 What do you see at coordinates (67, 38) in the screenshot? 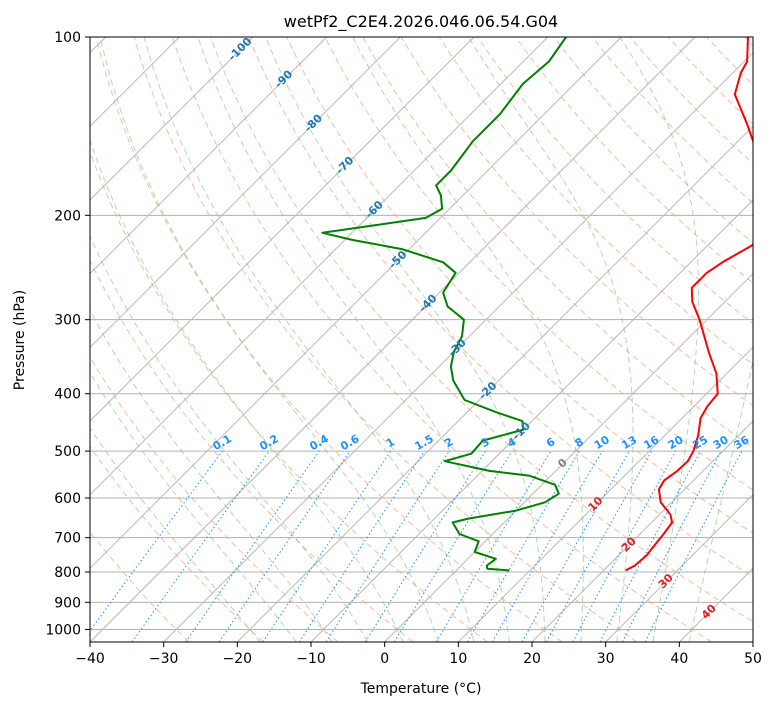
I see `y-tick-label: 100` at bounding box center [67, 38].